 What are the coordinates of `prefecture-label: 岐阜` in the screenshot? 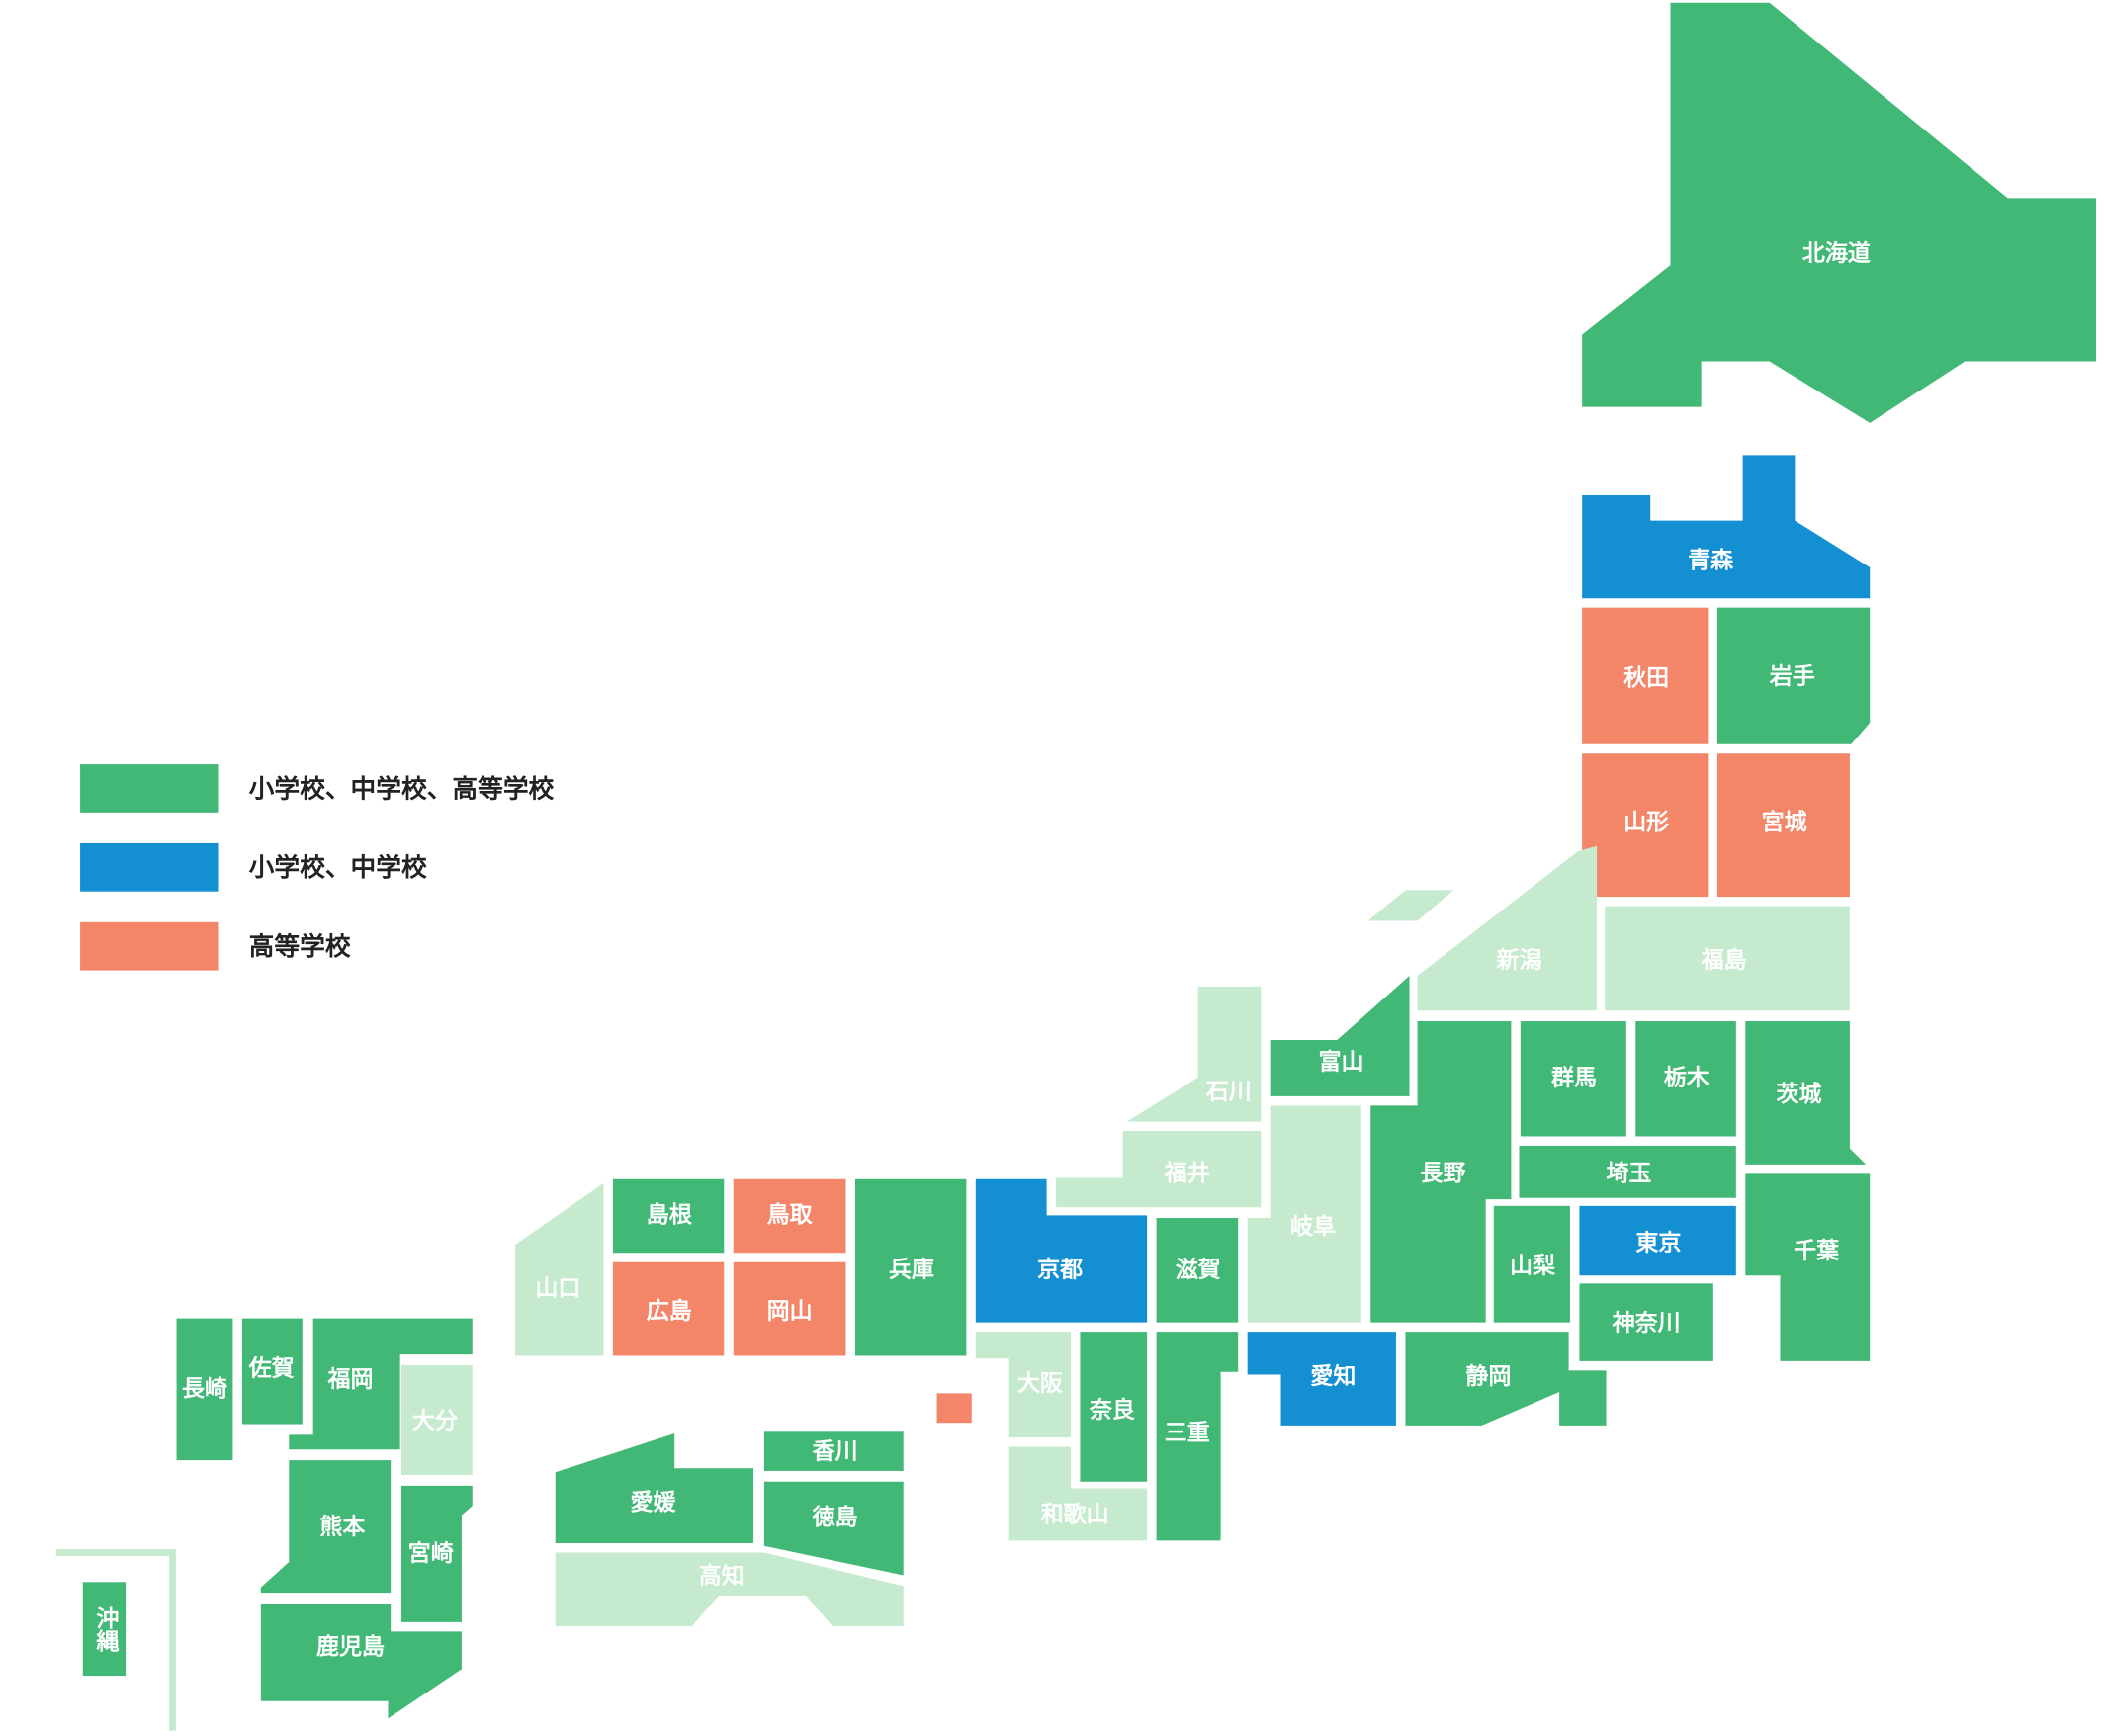 It's located at (1313, 1226).